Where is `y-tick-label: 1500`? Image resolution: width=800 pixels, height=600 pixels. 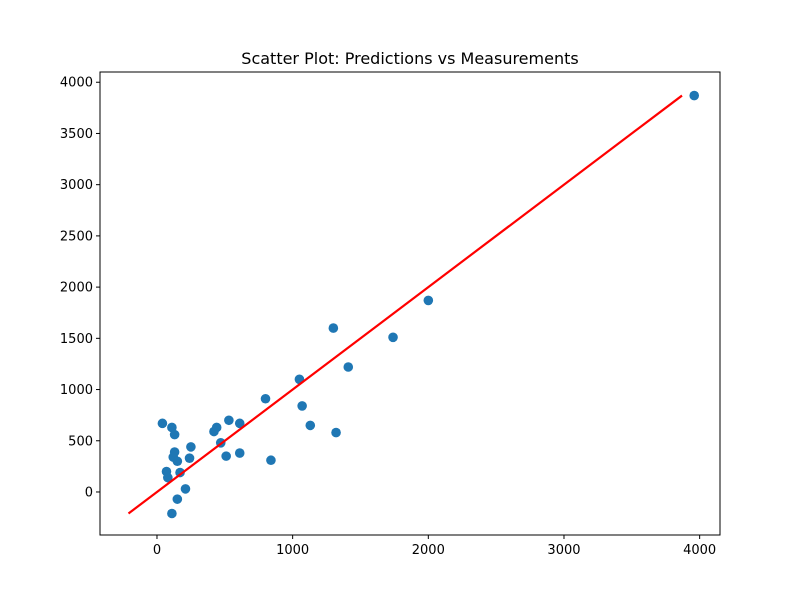 y-tick-label: 1500 is located at coordinates (76, 339).